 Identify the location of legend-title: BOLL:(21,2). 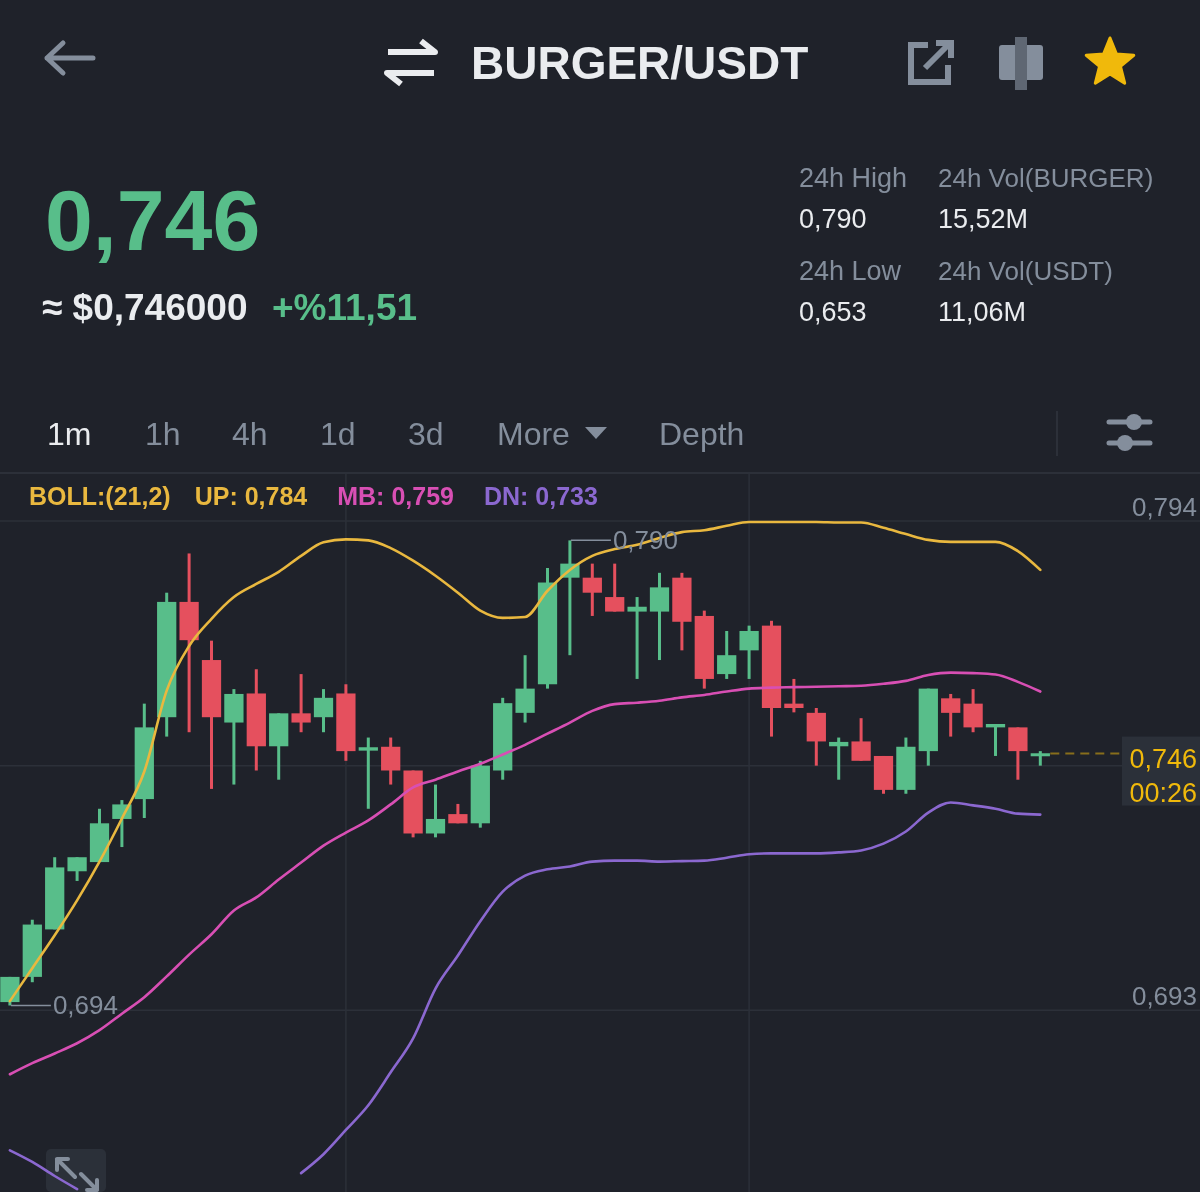
(100, 496).